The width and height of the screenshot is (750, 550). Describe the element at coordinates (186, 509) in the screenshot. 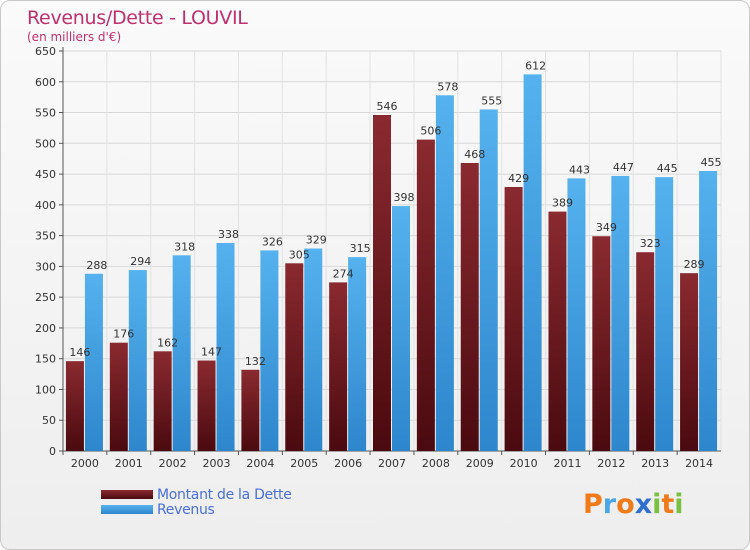

I see `legend-label-revenus: Revenus` at that location.